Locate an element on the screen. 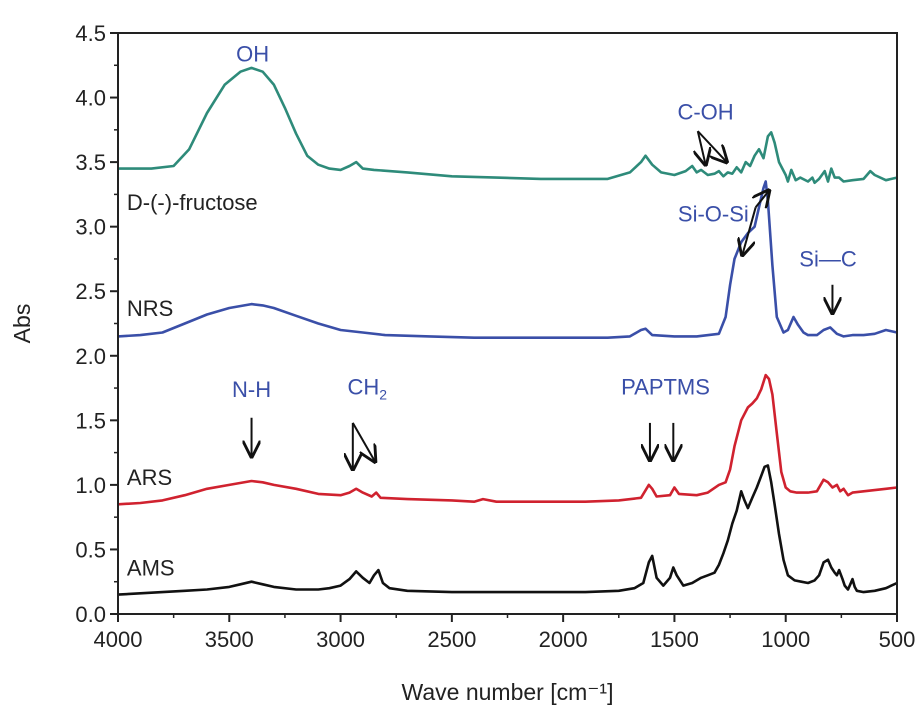 This screenshot has width=924, height=720. annotation-ch2: CH2 is located at coordinates (367, 389).